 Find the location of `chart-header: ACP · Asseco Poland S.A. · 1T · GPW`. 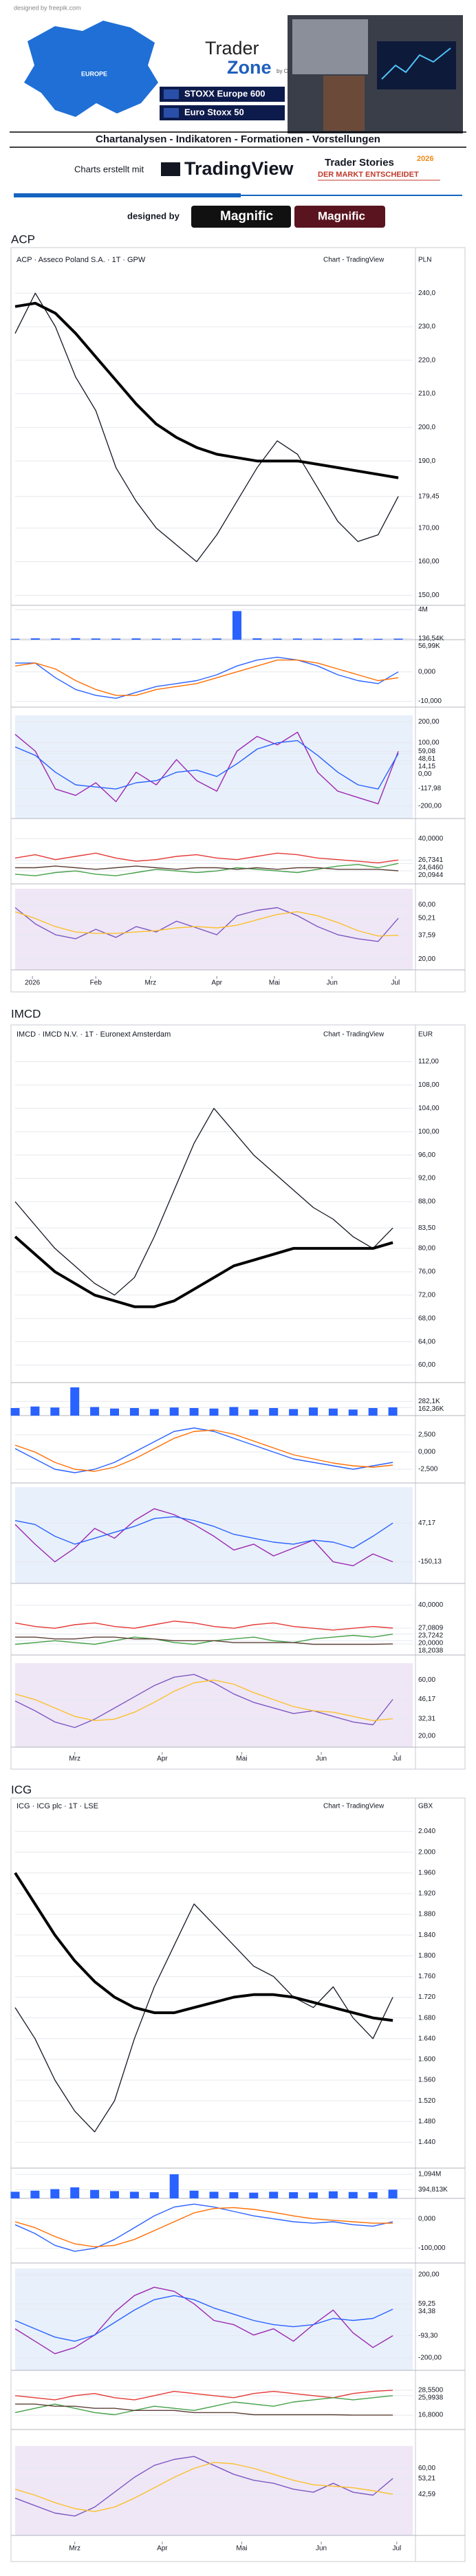

chart-header: ACP · Asseco Poland S.A. · 1T · GPW is located at coordinates (81, 260).